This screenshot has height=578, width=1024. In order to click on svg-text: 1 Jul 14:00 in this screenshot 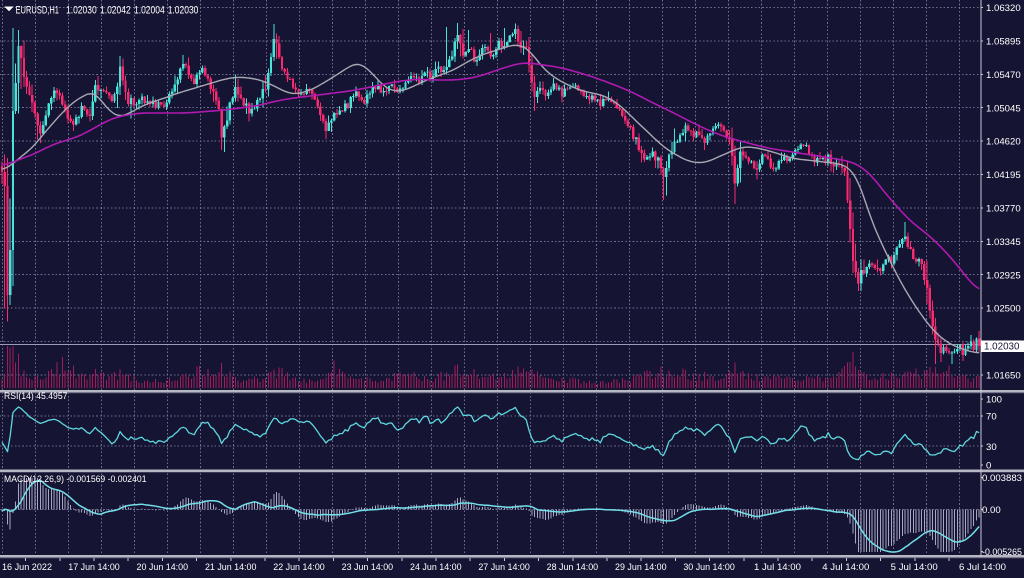, I will do `click(777, 567)`.